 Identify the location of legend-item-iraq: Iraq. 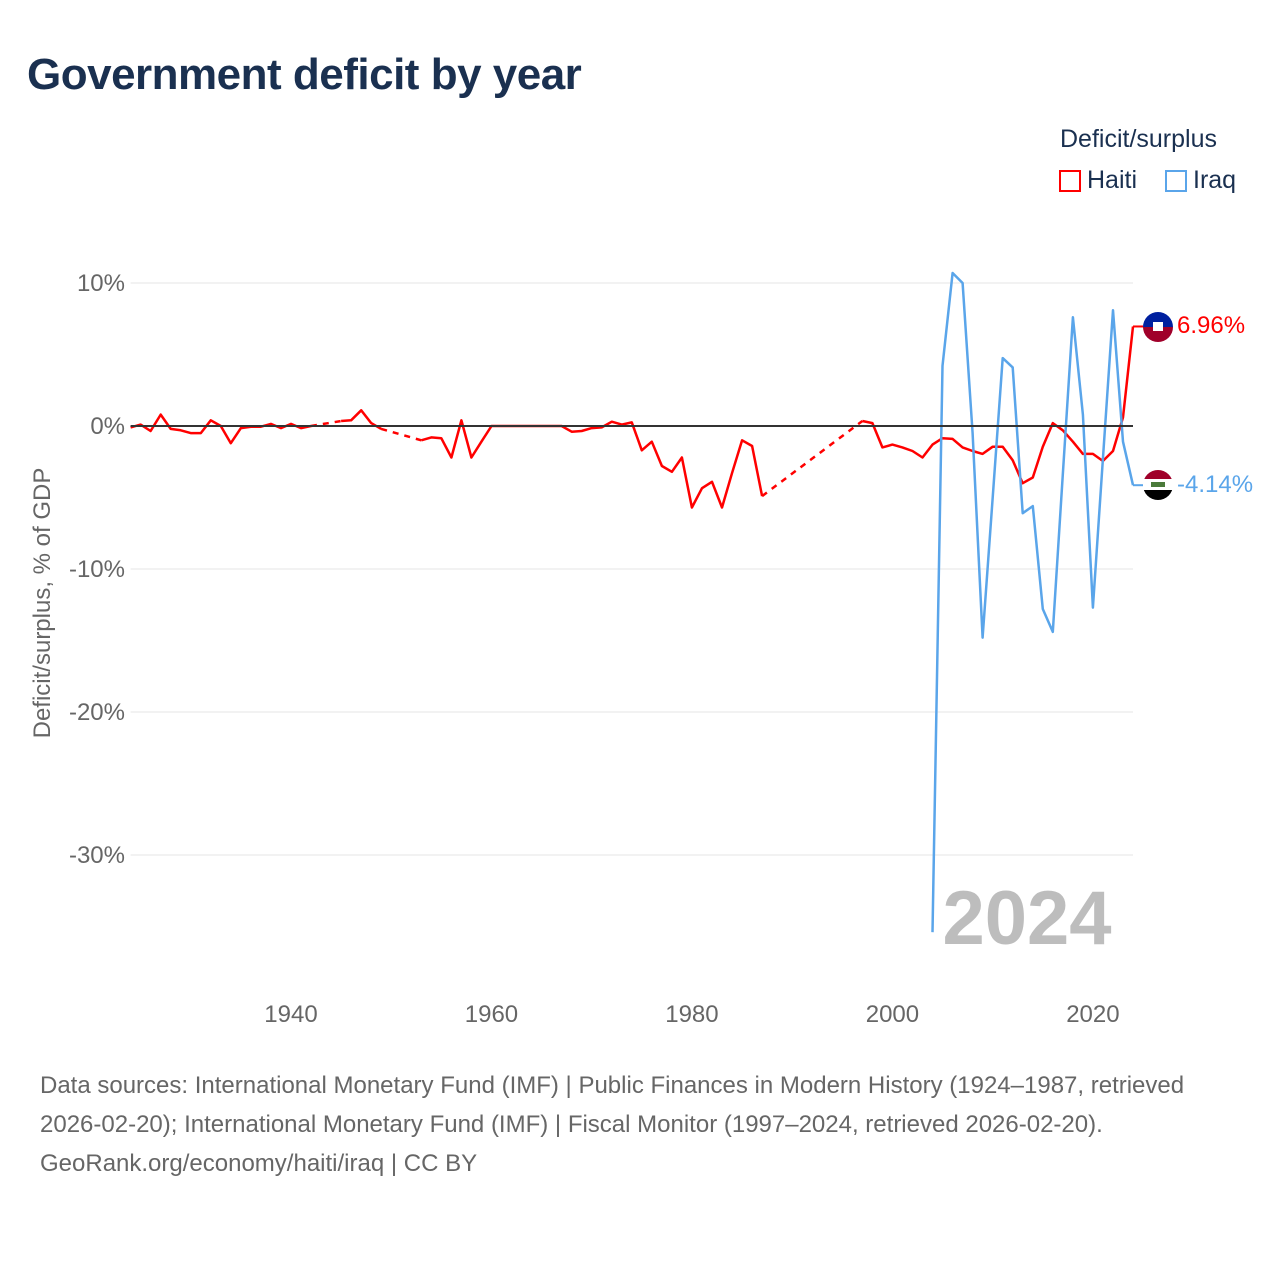
(1200, 180).